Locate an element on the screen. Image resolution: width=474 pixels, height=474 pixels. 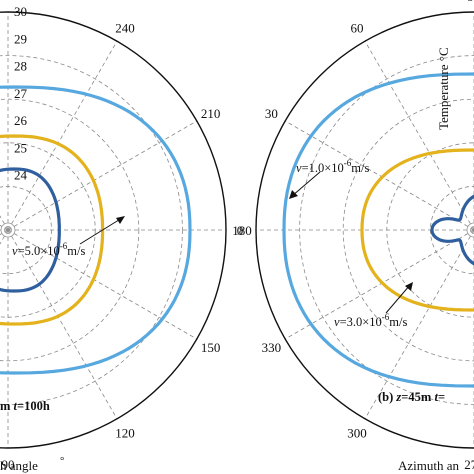
panel-a-angle-tick-label: 180 is located at coordinates (242, 230).